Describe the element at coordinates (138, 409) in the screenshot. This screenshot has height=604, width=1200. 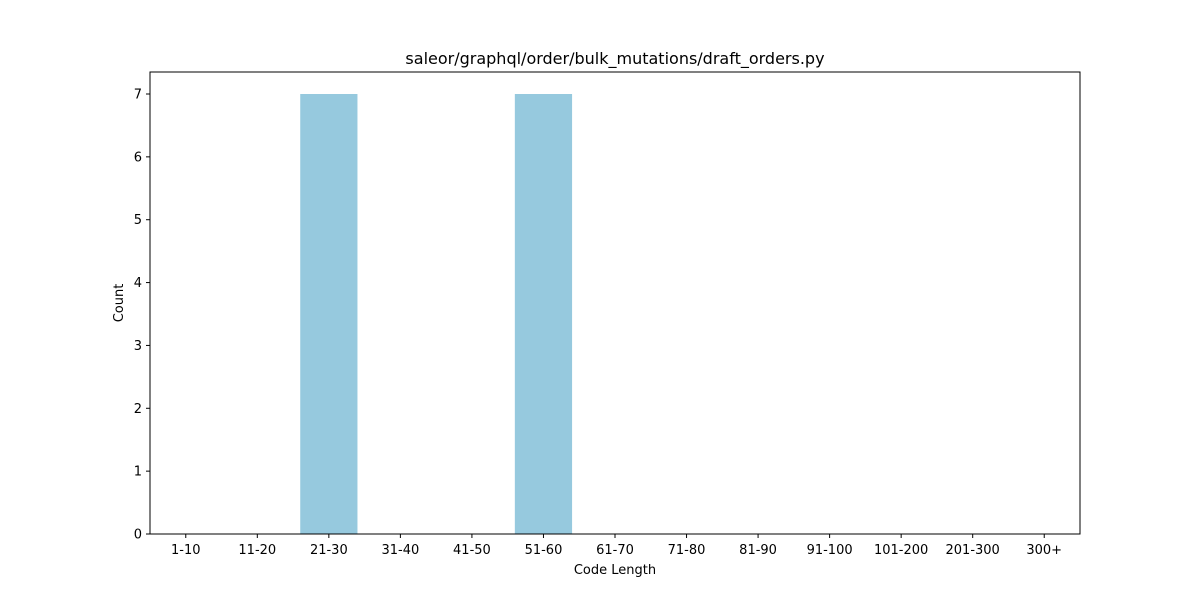
I see `y-tick-label: 2` at that location.